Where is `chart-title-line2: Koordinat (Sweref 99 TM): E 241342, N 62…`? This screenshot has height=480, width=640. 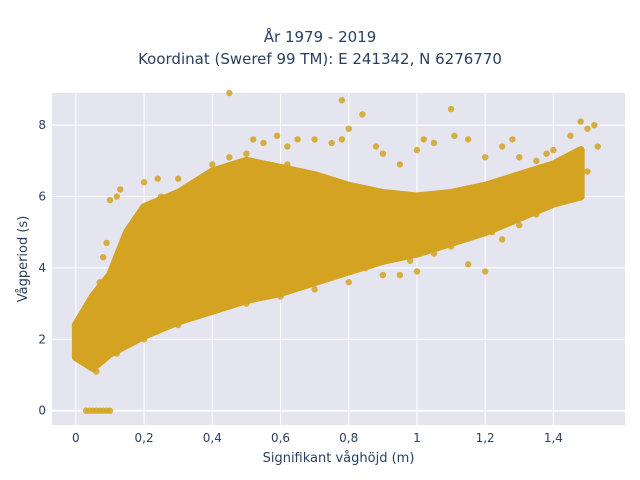 chart-title-line2: Koordinat (Sweref 99 TM): E 241342, N 62… is located at coordinates (320, 59).